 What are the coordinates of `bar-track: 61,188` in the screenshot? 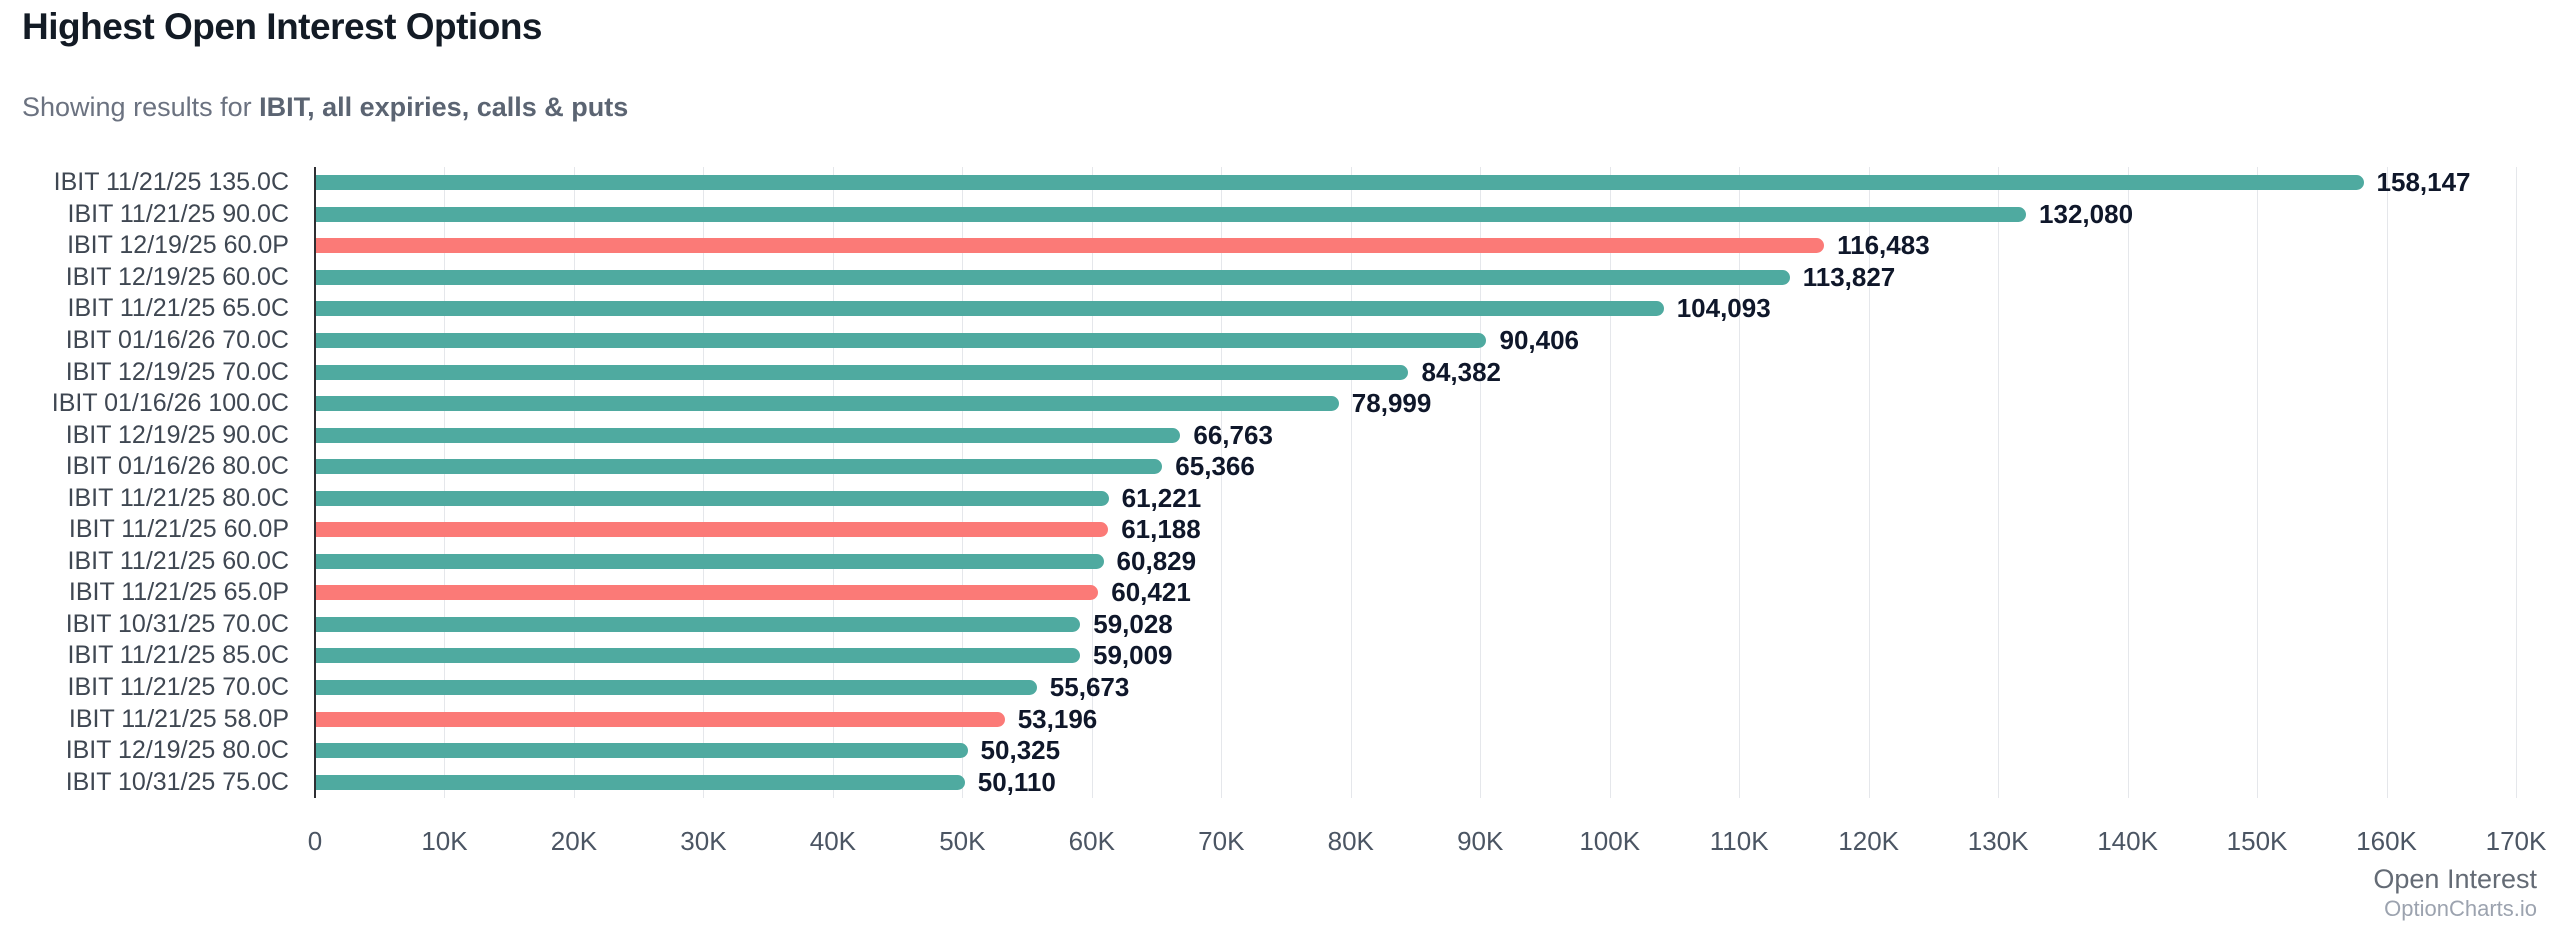 It's located at (1416, 529).